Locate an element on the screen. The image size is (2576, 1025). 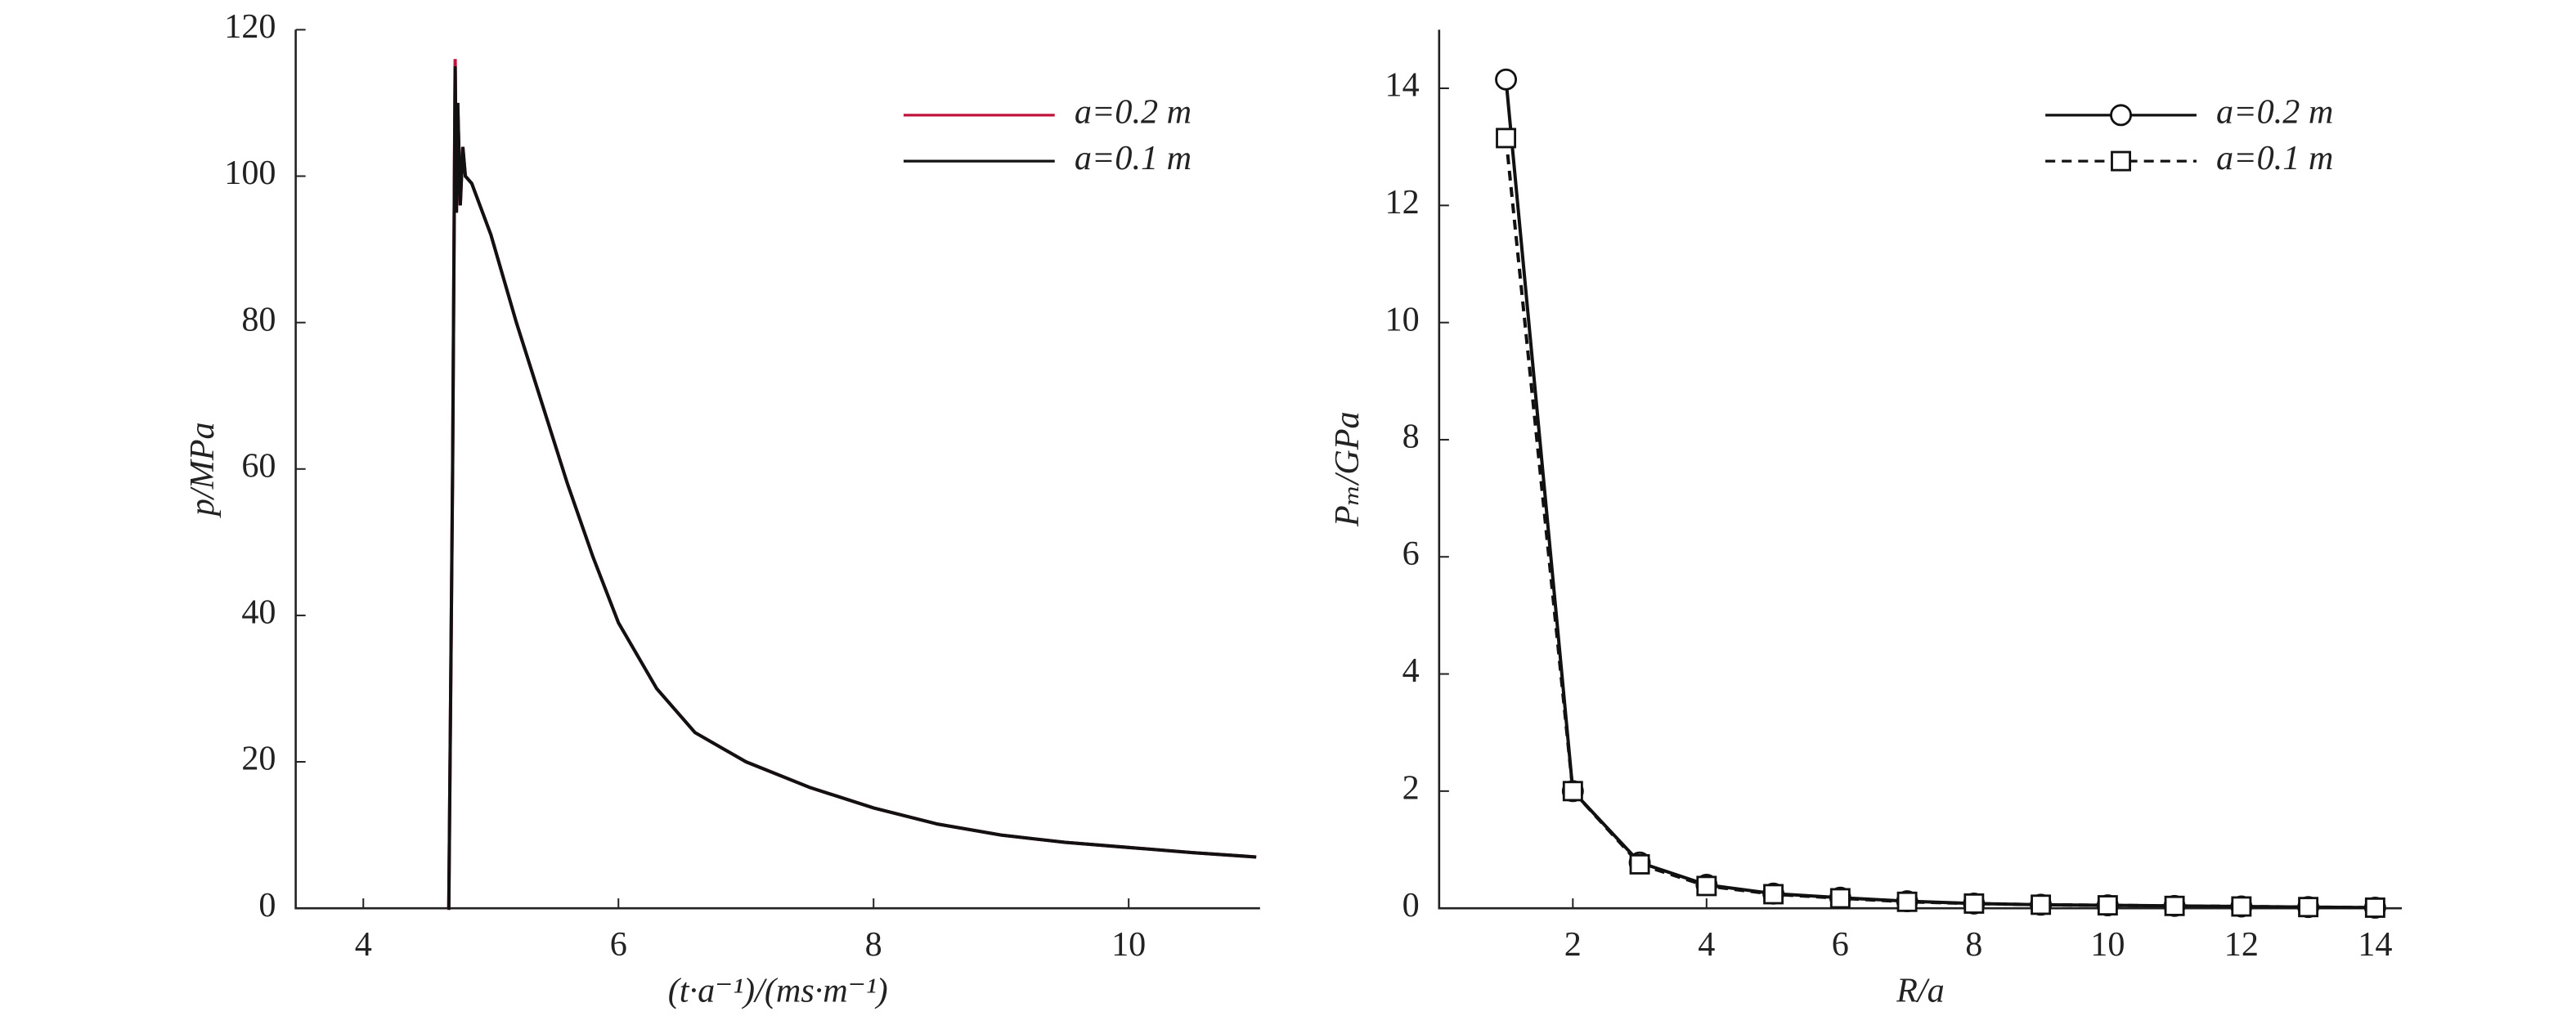
x-tick-label: 12 is located at coordinates (2241, 944).